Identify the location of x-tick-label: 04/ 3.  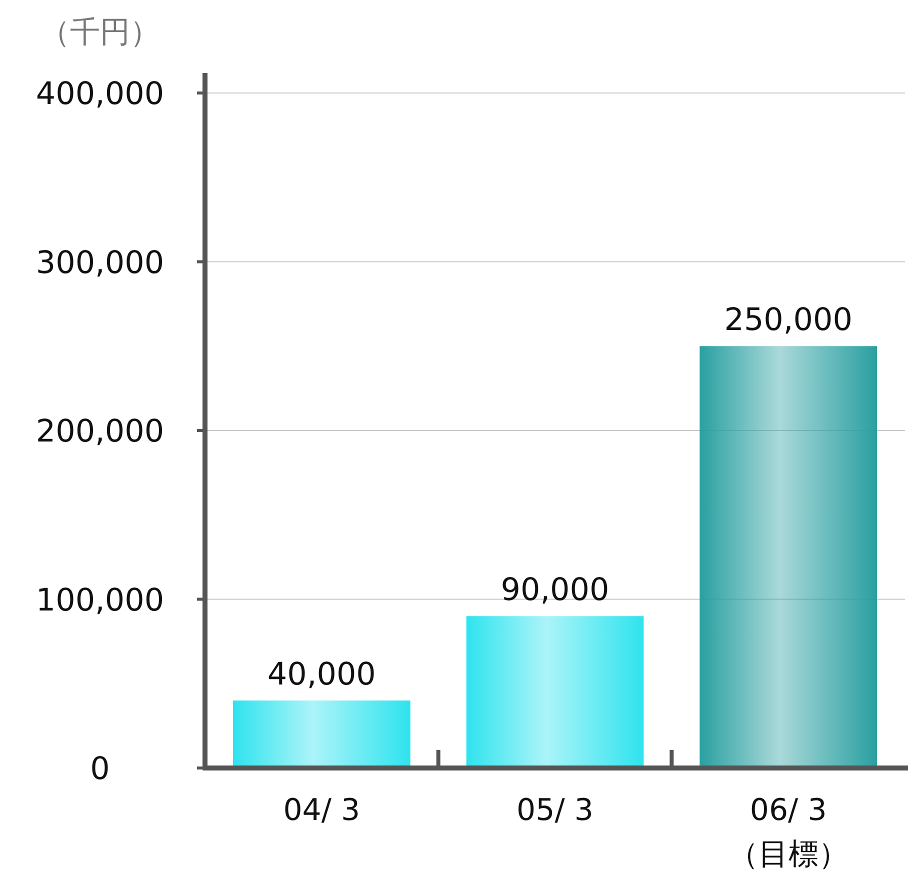
(321, 810).